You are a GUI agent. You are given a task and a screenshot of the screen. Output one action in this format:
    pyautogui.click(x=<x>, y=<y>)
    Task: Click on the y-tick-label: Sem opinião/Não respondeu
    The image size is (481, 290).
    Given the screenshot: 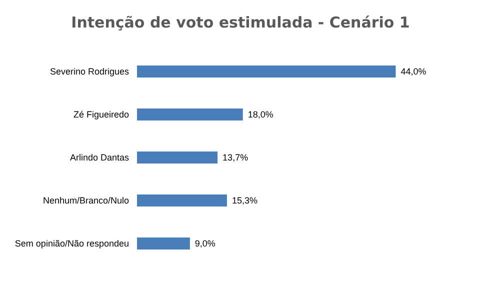 What is the action you would take?
    pyautogui.click(x=71, y=243)
    